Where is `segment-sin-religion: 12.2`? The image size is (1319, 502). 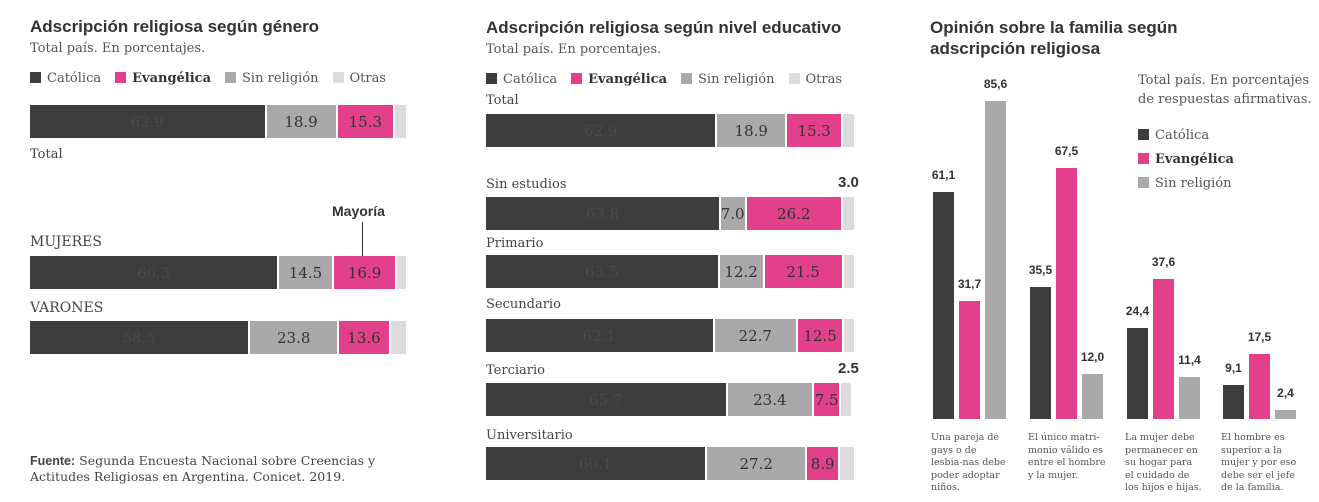
segment-sin-religion: 12.2 is located at coordinates (742, 271).